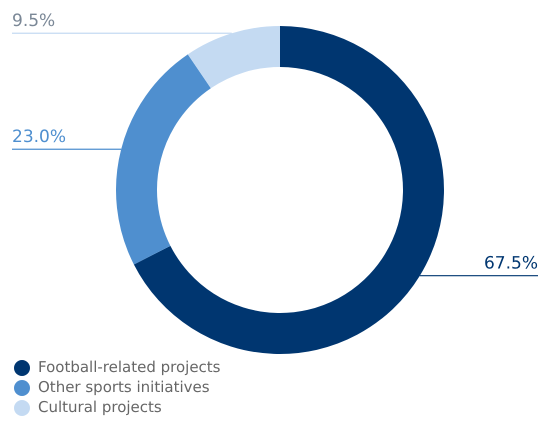  What do you see at coordinates (129, 367) in the screenshot?
I see `legend-label: Football-related projects` at bounding box center [129, 367].